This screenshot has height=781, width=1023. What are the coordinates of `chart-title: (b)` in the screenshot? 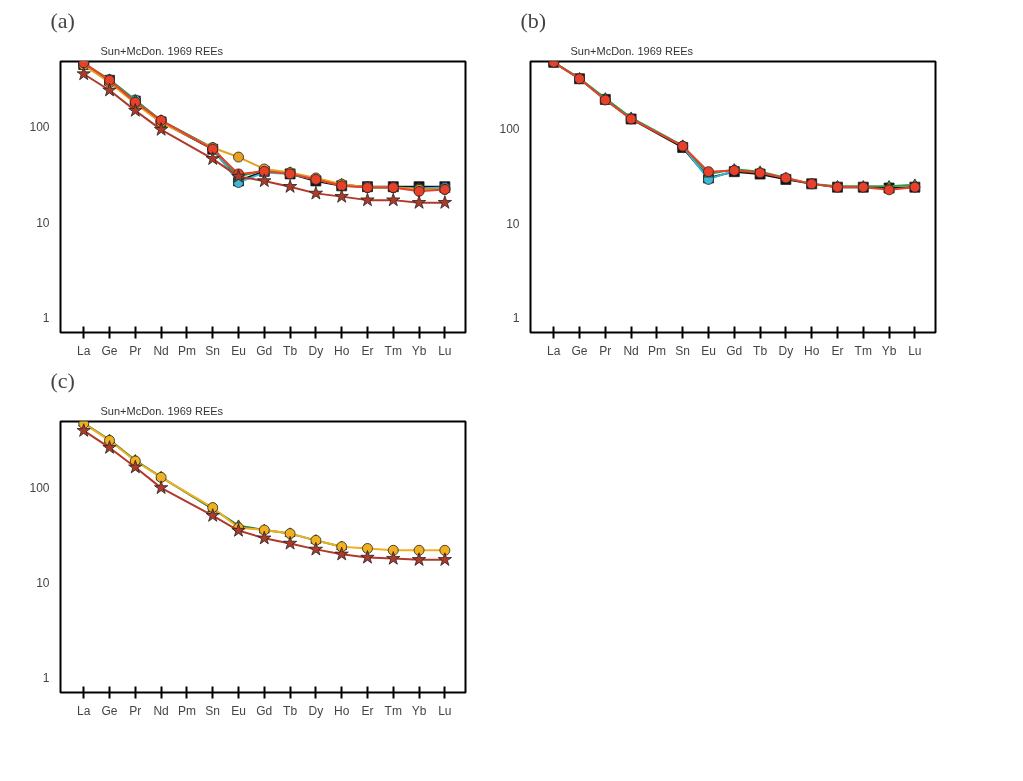 It's located at (533, 20).